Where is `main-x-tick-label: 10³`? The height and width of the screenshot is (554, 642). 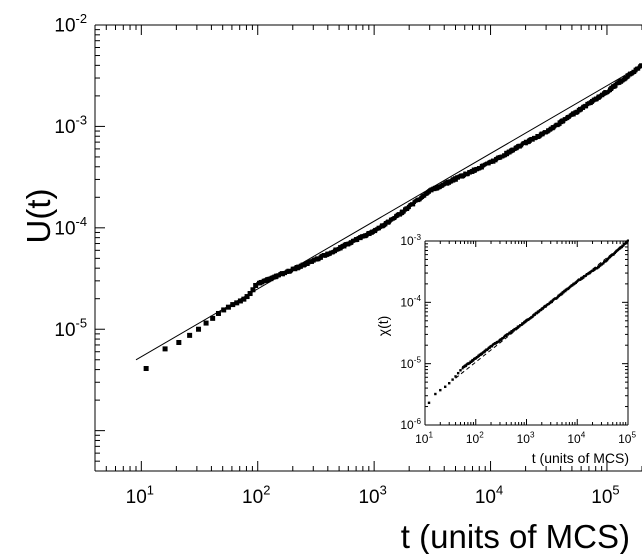
main-x-tick-label: 10³ is located at coordinates (372, 495).